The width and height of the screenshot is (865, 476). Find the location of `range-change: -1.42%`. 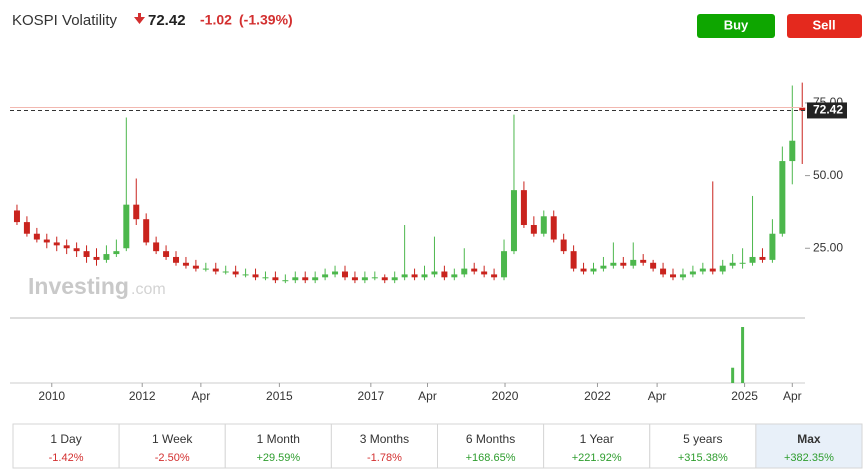

range-change: -1.42% is located at coordinates (66, 458).